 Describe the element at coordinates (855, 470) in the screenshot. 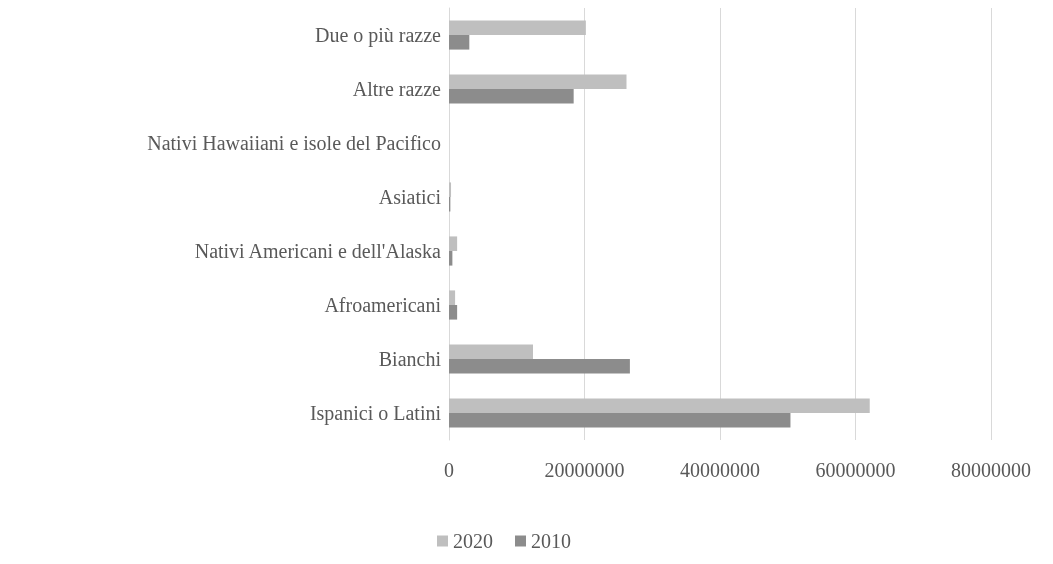

I see `x-tick-label: 60000000` at that location.